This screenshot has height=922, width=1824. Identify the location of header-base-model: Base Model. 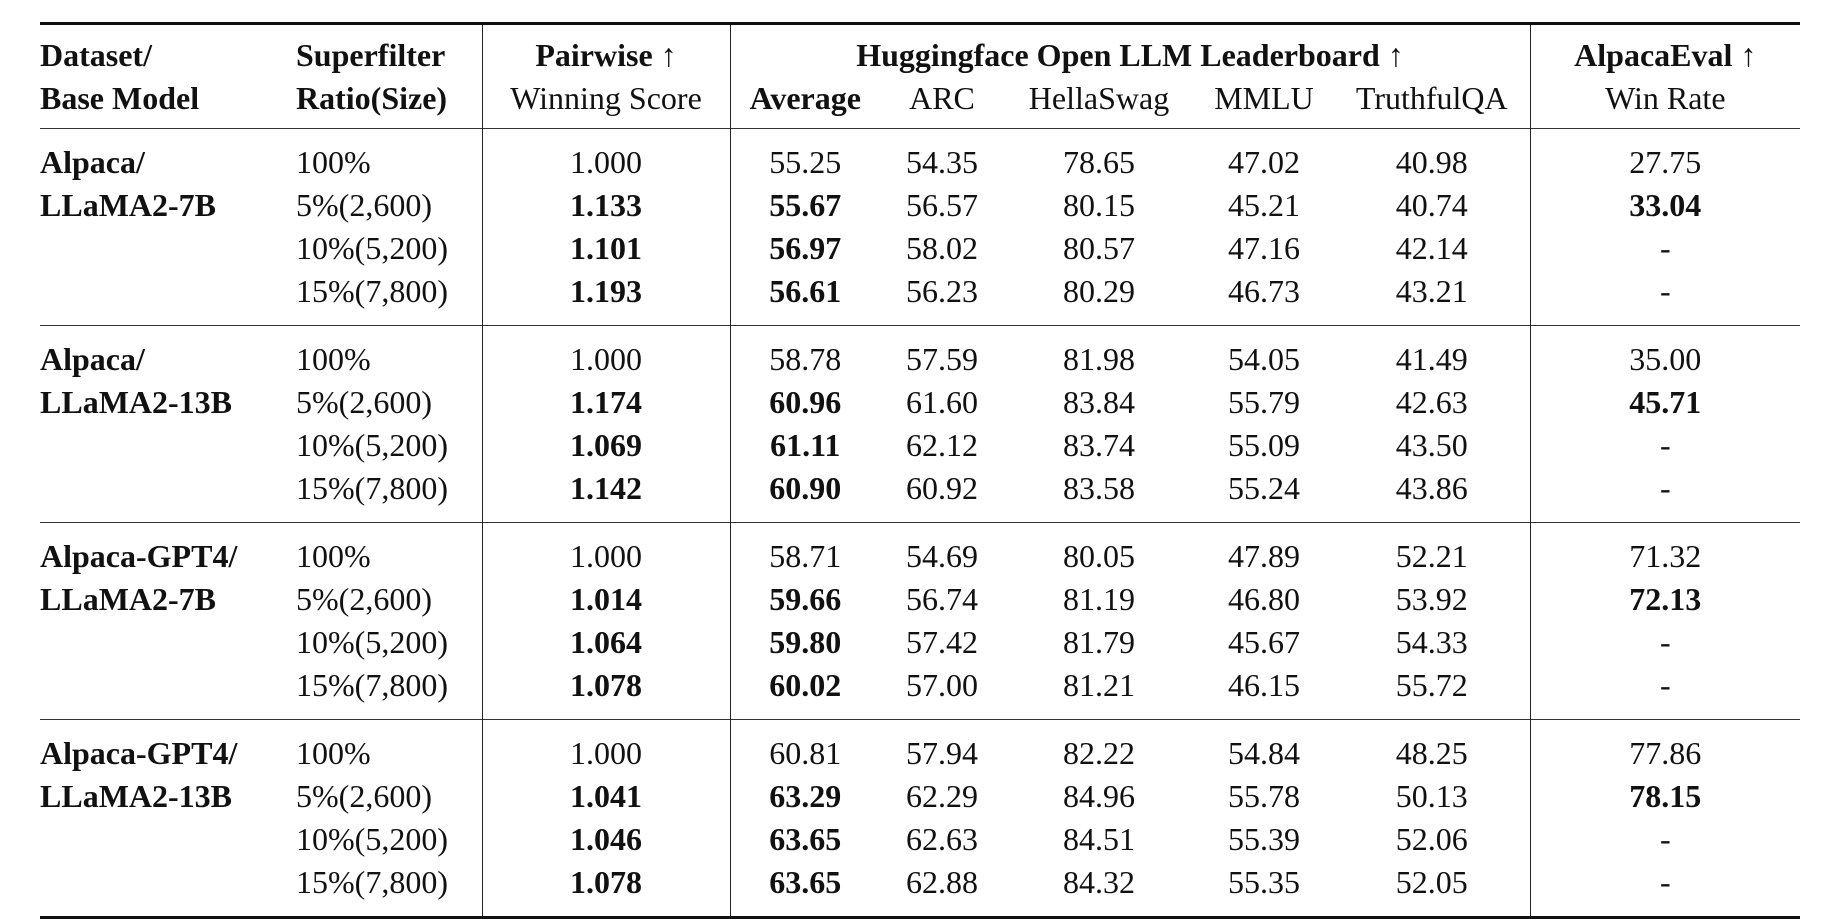
(120, 98).